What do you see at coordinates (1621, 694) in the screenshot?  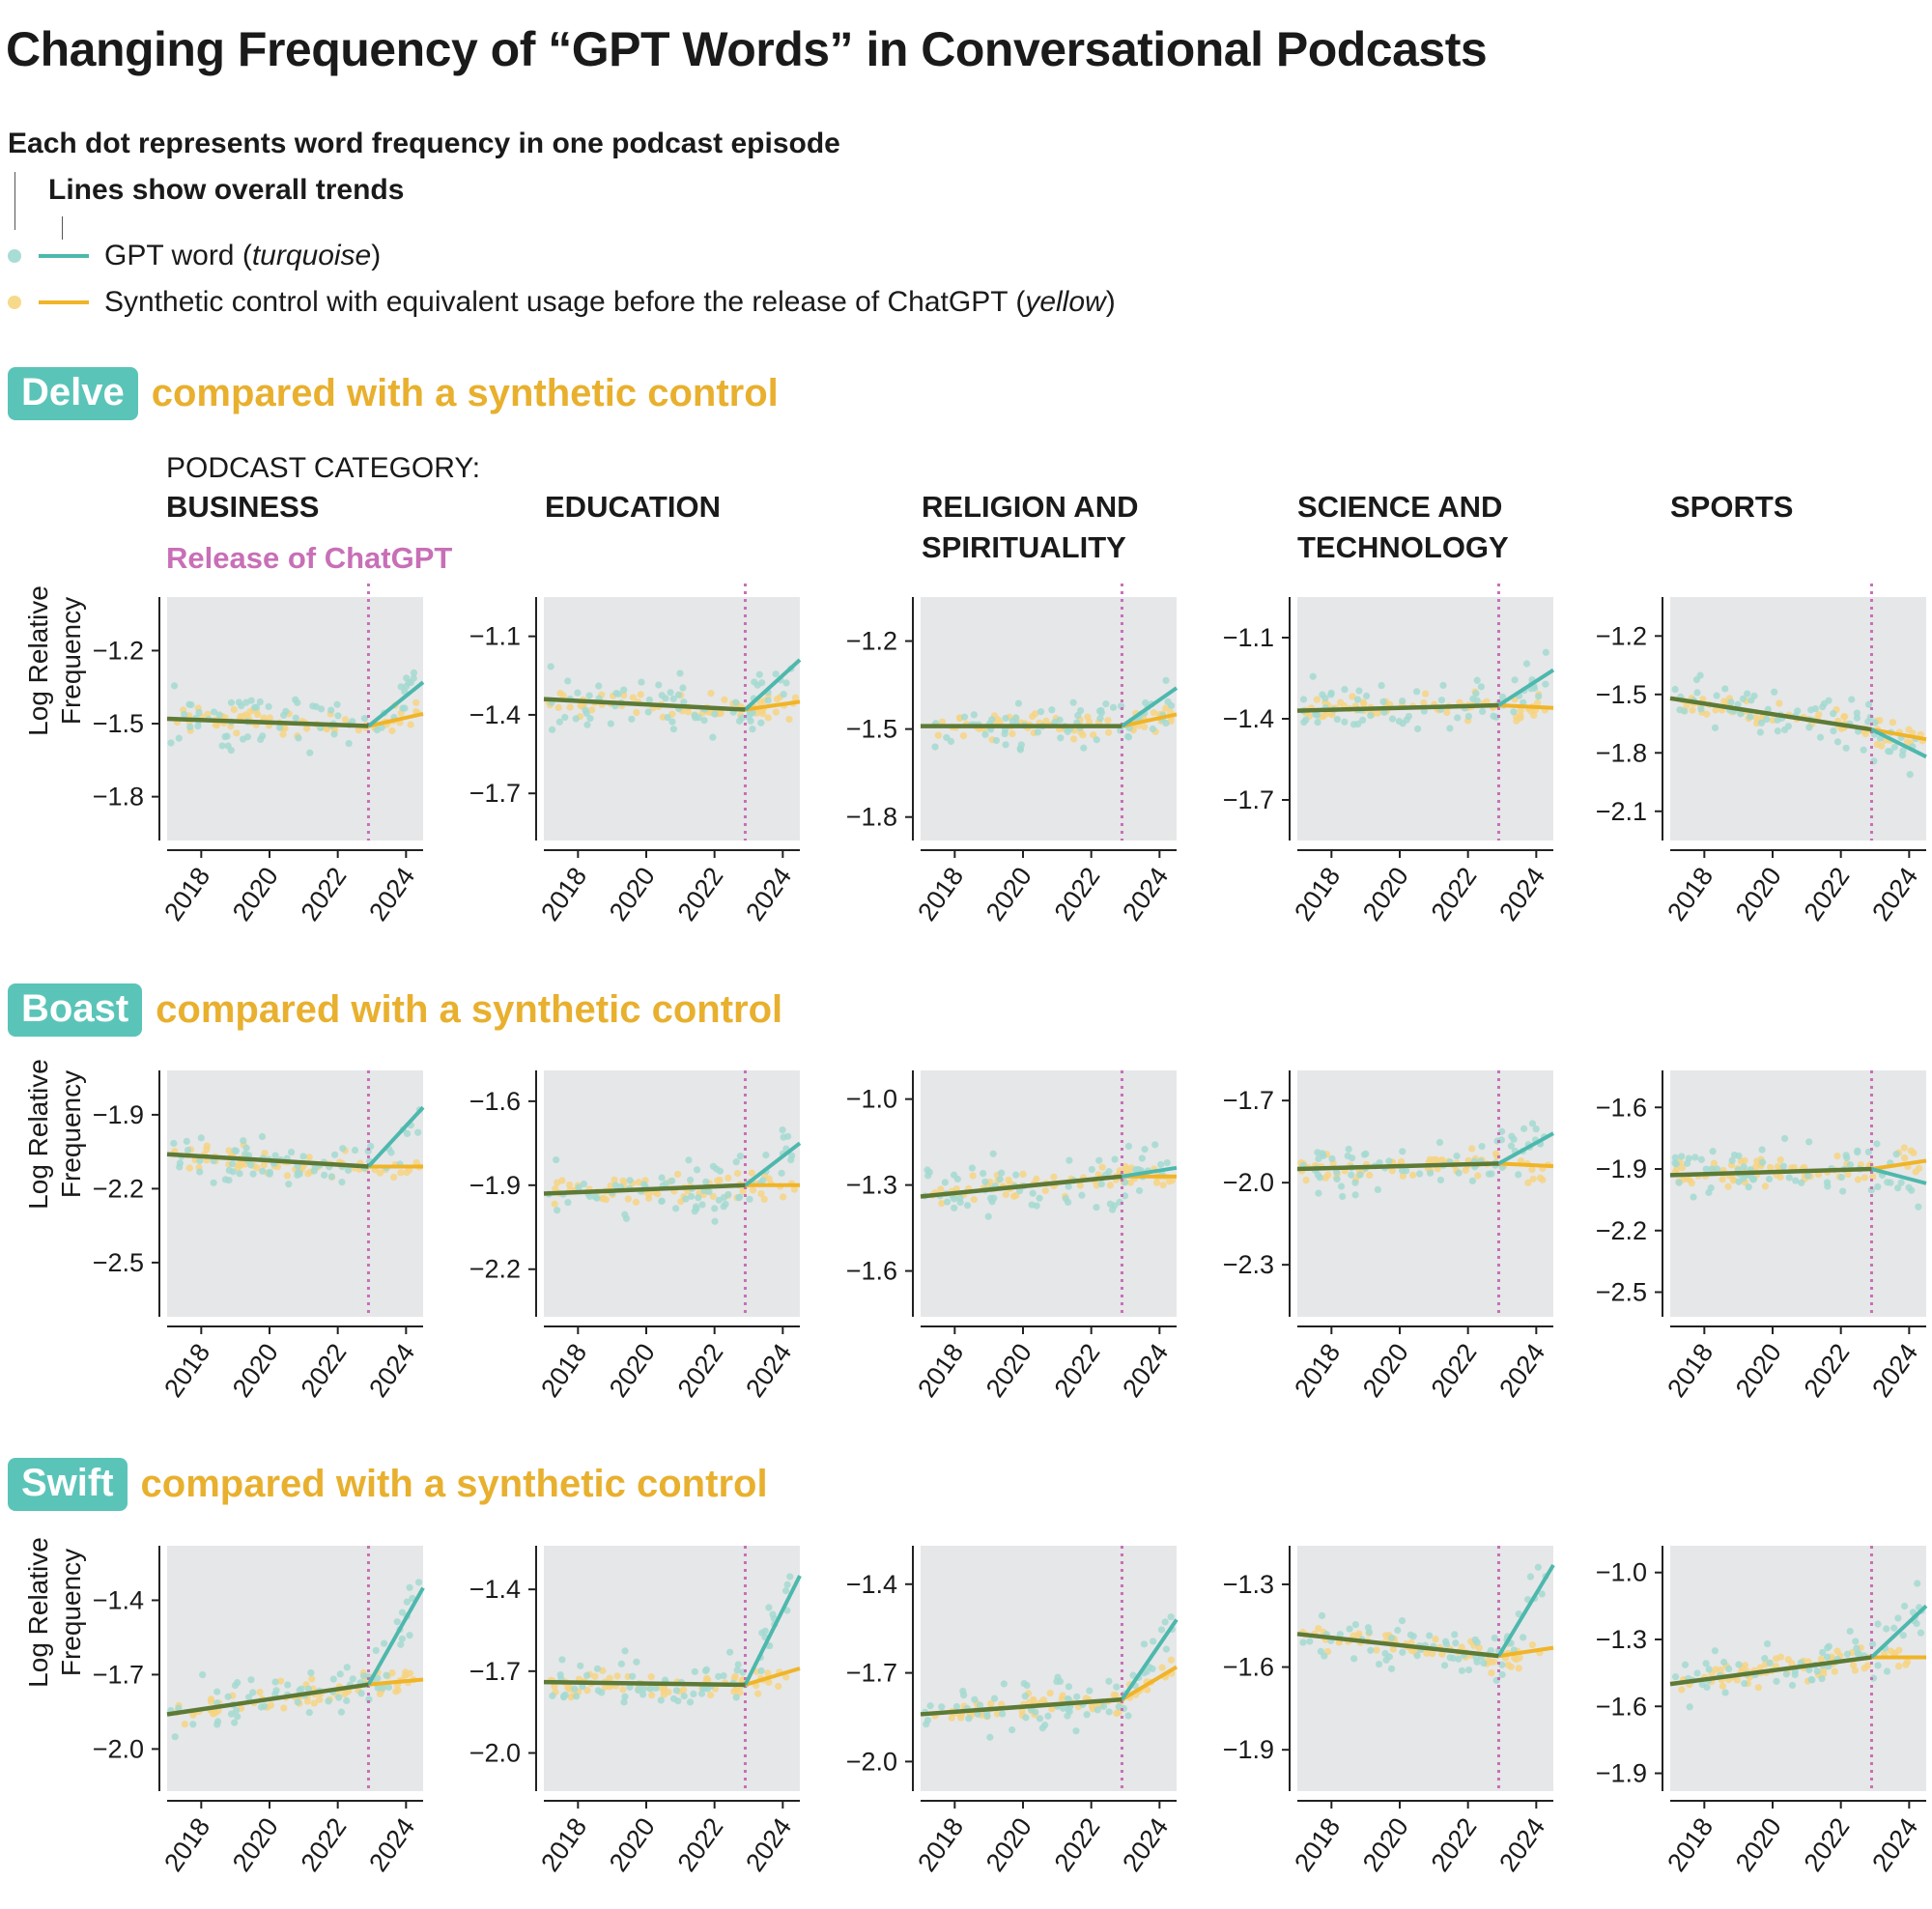 I see `y-tick-label: −1.5` at bounding box center [1621, 694].